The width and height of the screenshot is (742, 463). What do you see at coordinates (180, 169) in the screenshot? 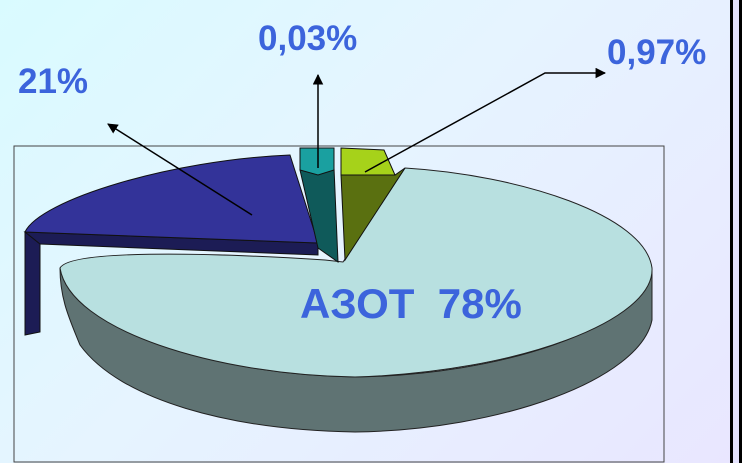
I see `leader-21-arrow` at bounding box center [180, 169].